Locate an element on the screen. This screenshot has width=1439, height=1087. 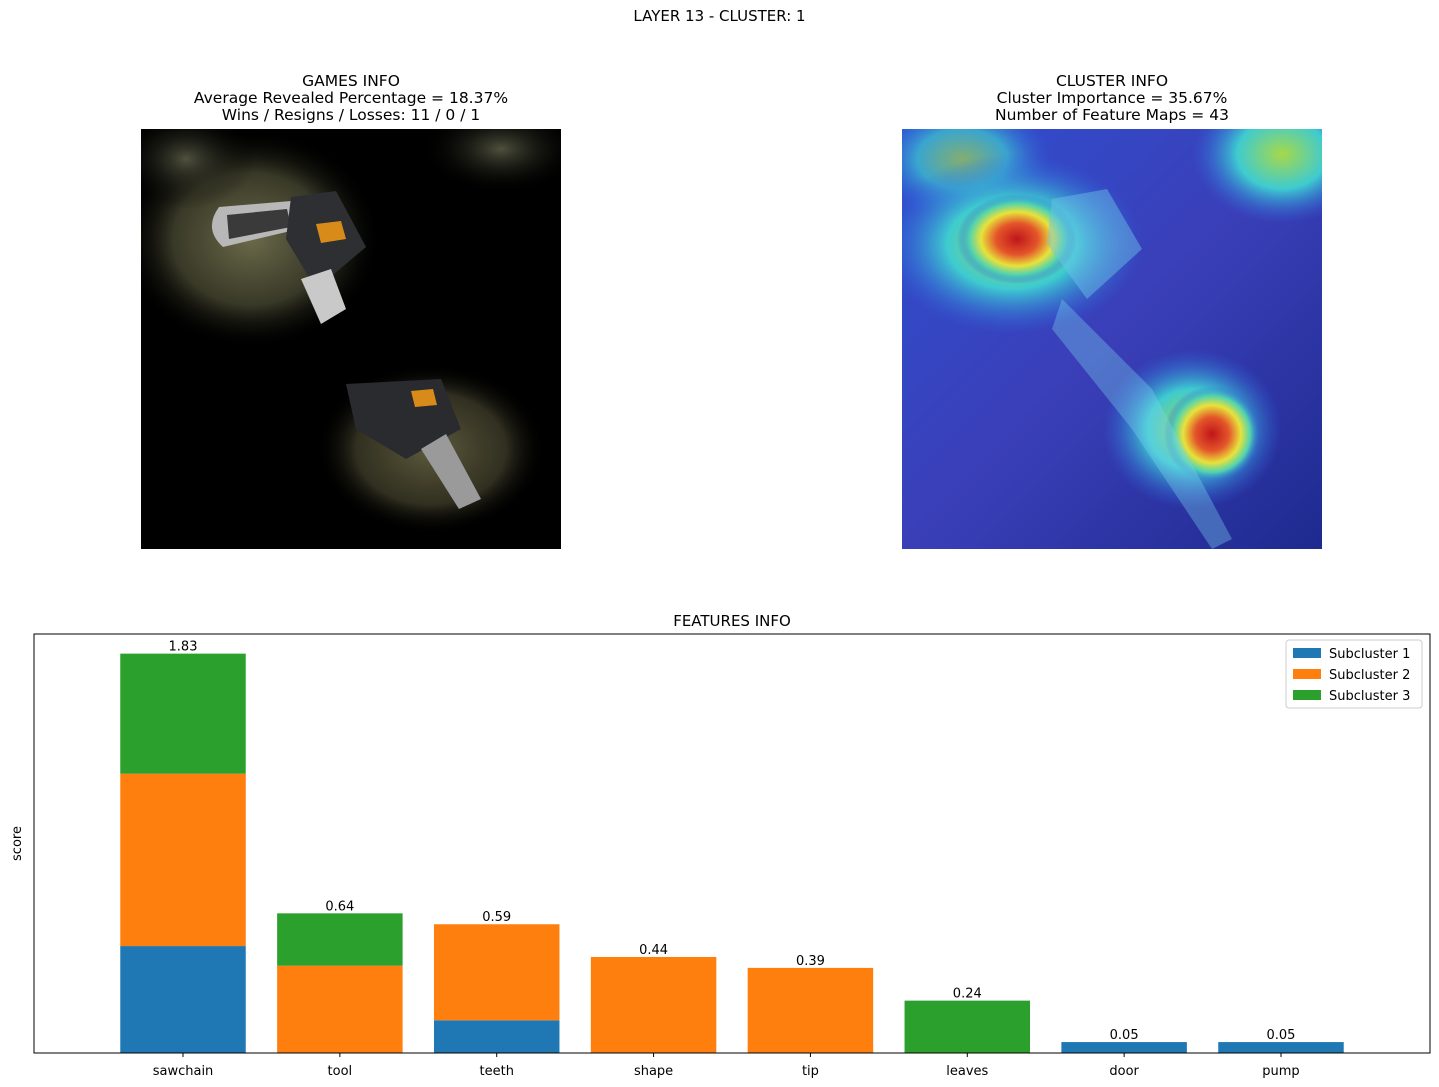
games-info-record: Wins / Resigns / Losses: 11 / 0 / 1 is located at coordinates (351, 115).